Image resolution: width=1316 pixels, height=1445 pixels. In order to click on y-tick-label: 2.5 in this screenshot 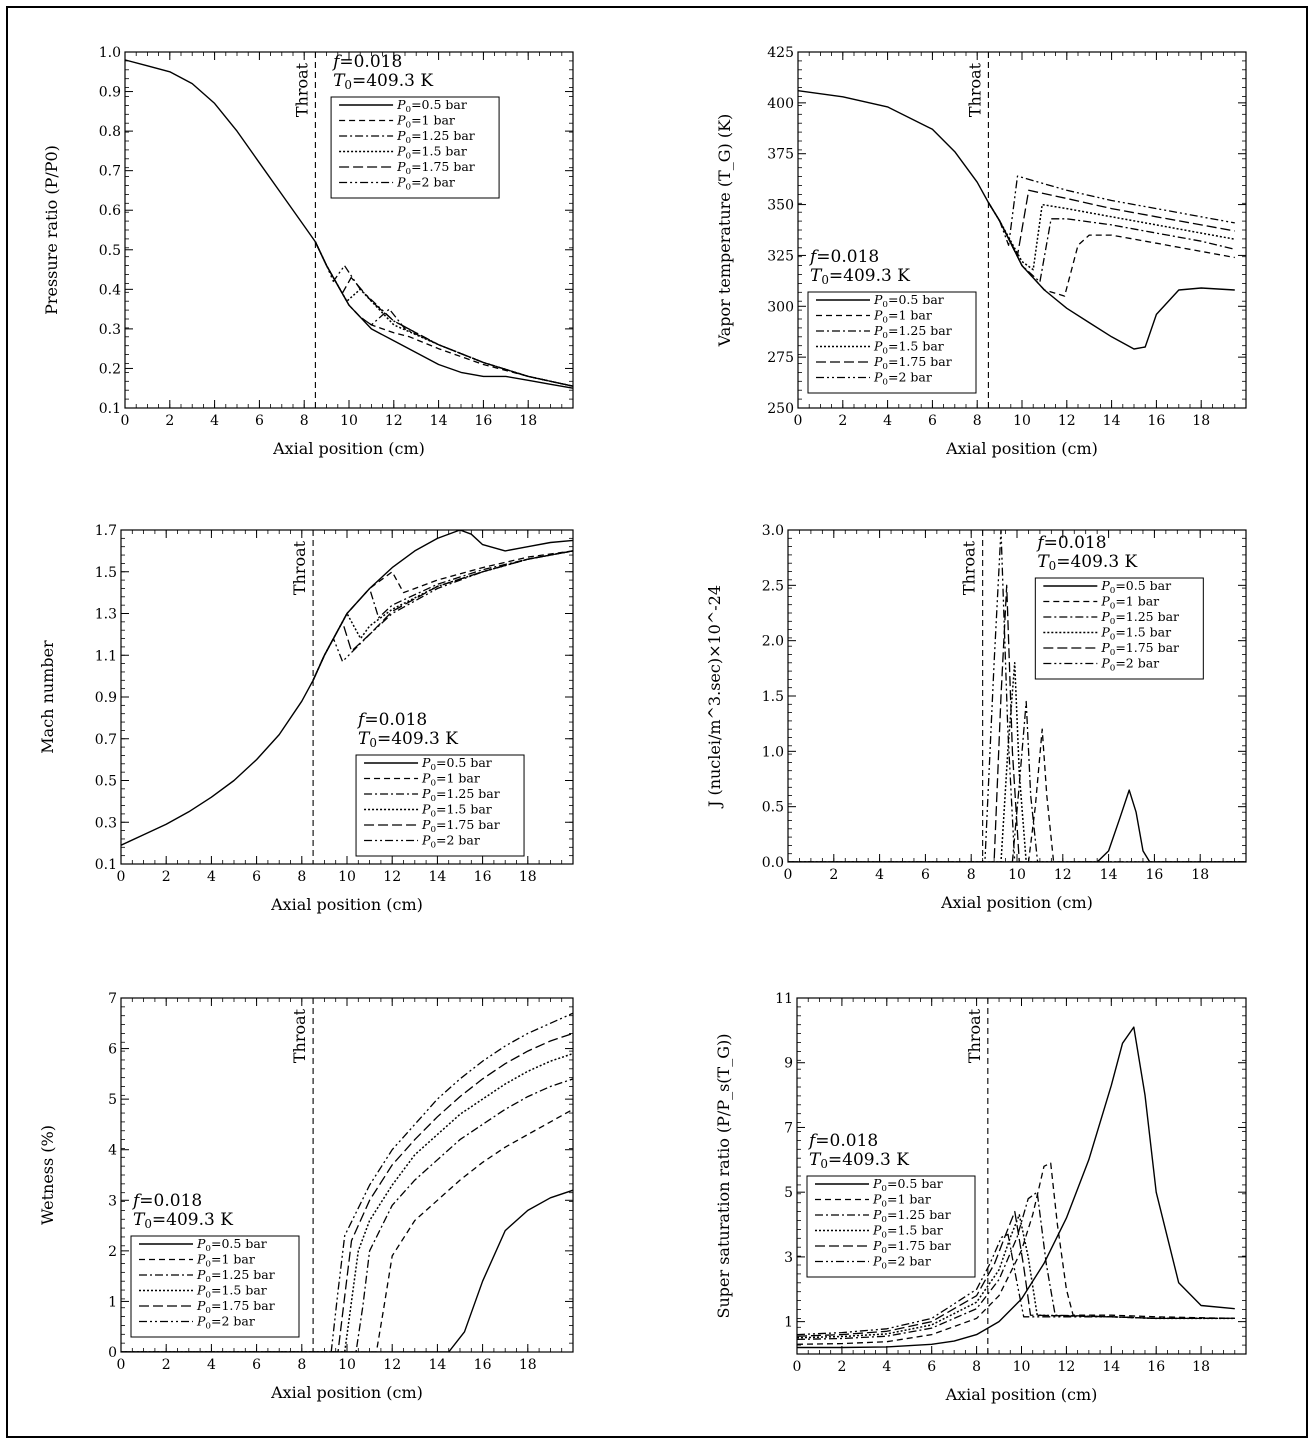, I will do `click(773, 586)`.